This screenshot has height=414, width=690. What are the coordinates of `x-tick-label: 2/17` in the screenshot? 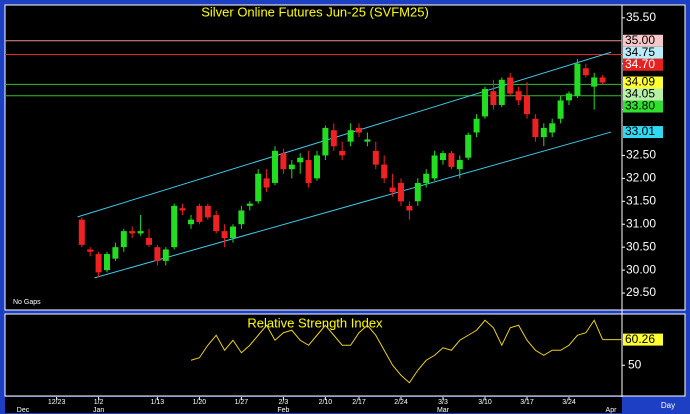 It's located at (359, 402).